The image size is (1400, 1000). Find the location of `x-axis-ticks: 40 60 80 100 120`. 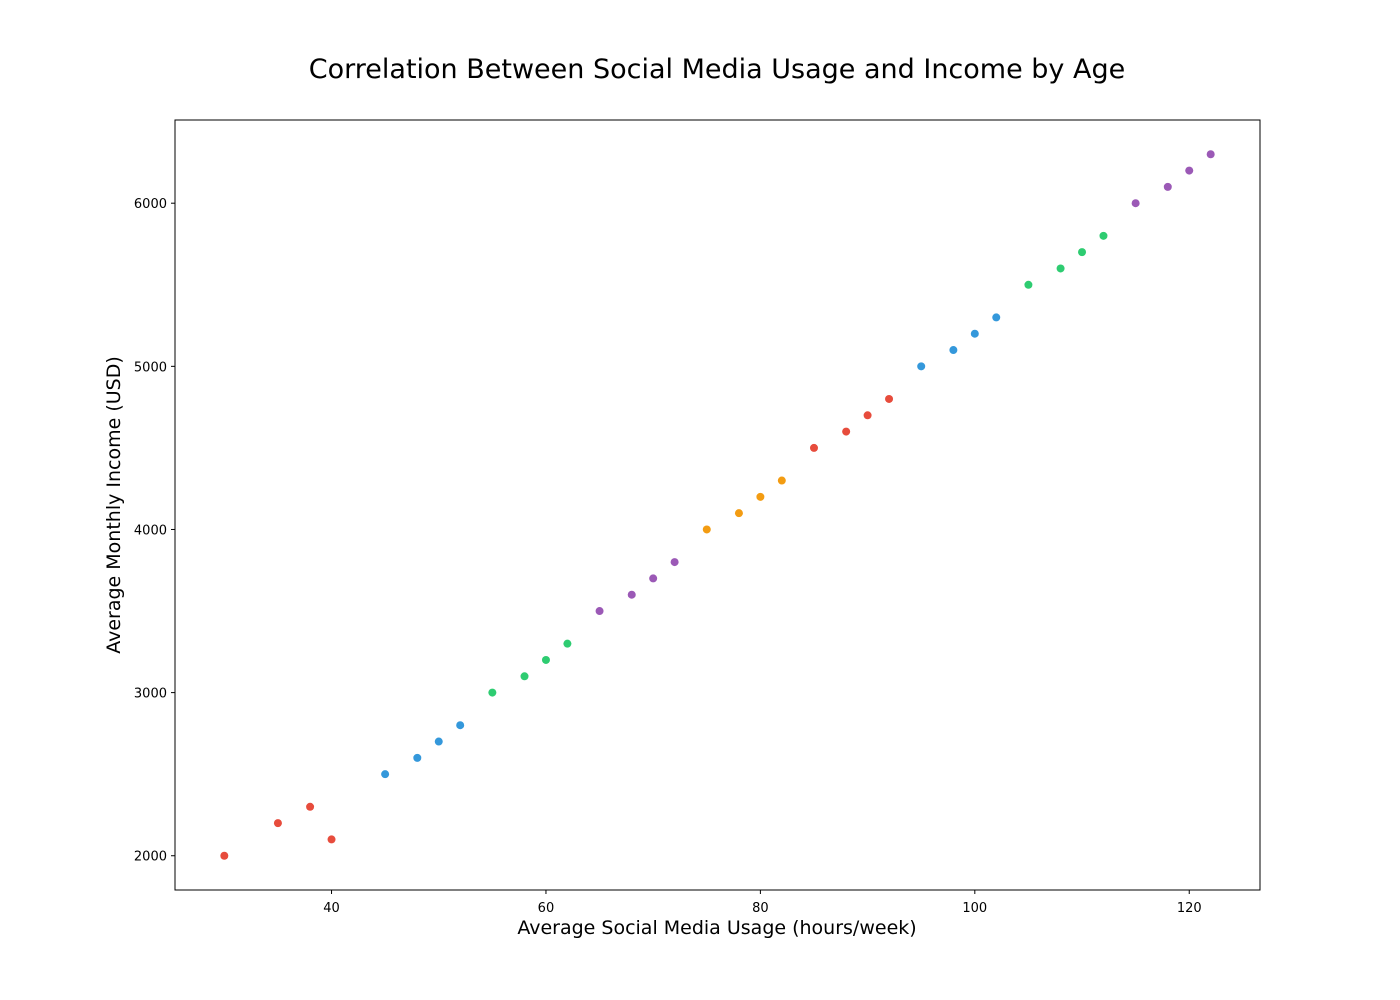

x-axis-ticks: 40 60 80 100 120 is located at coordinates (762, 903).